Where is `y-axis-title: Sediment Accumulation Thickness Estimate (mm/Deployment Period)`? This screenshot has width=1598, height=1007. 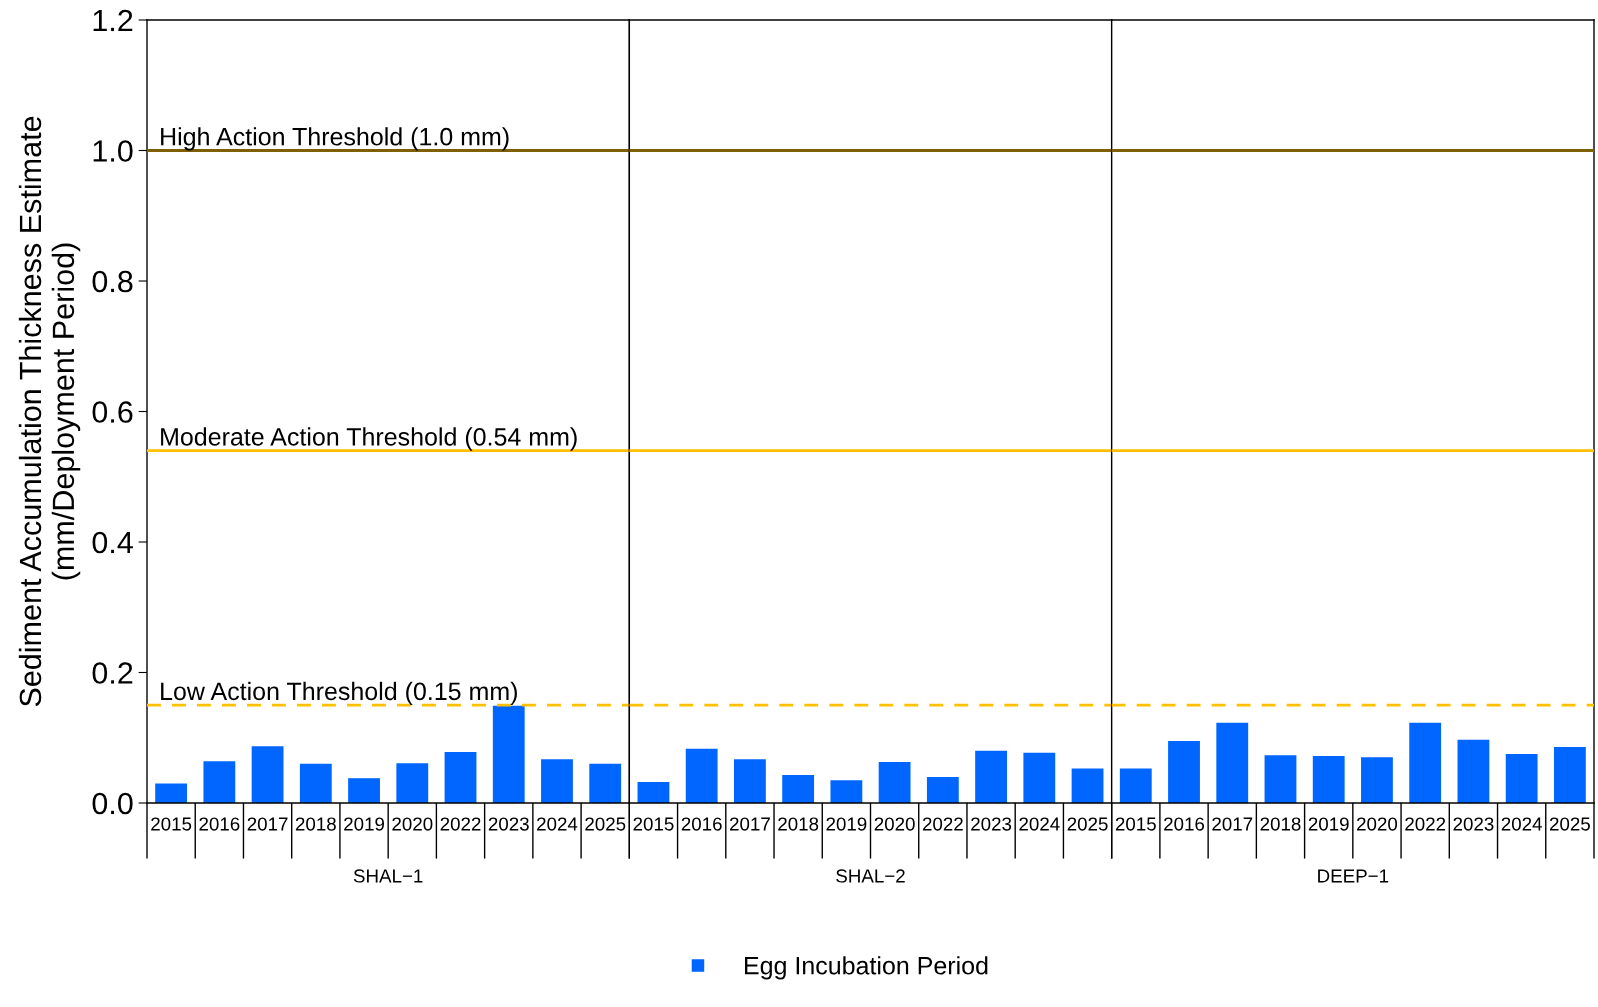
y-axis-title: Sediment Accumulation Thickness Estimate (mm/Deployment Period) is located at coordinates (49, 411).